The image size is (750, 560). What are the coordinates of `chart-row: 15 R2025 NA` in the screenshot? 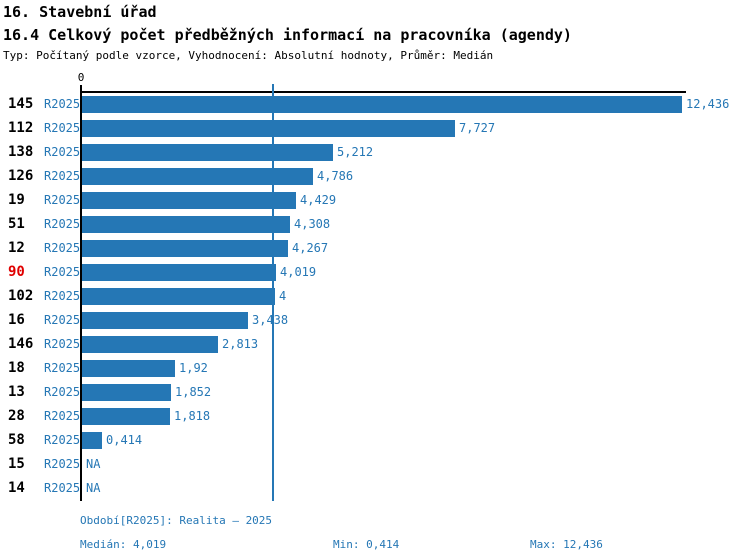 It's located at (375, 464).